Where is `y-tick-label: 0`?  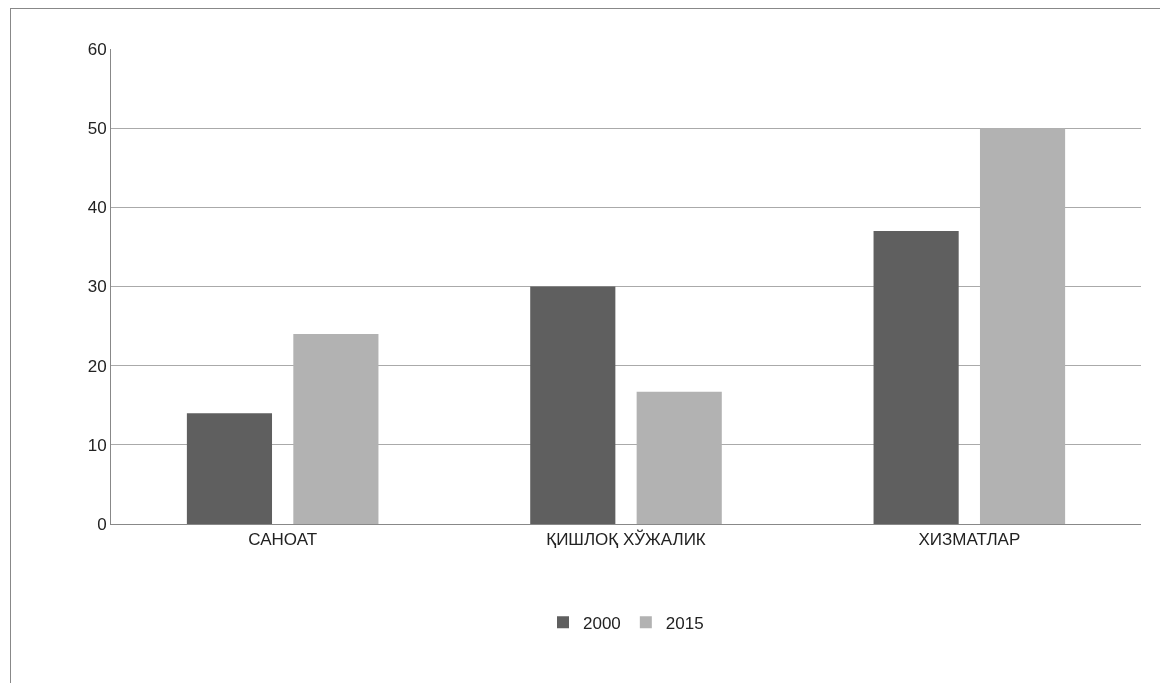 y-tick-label: 0 is located at coordinates (102, 524).